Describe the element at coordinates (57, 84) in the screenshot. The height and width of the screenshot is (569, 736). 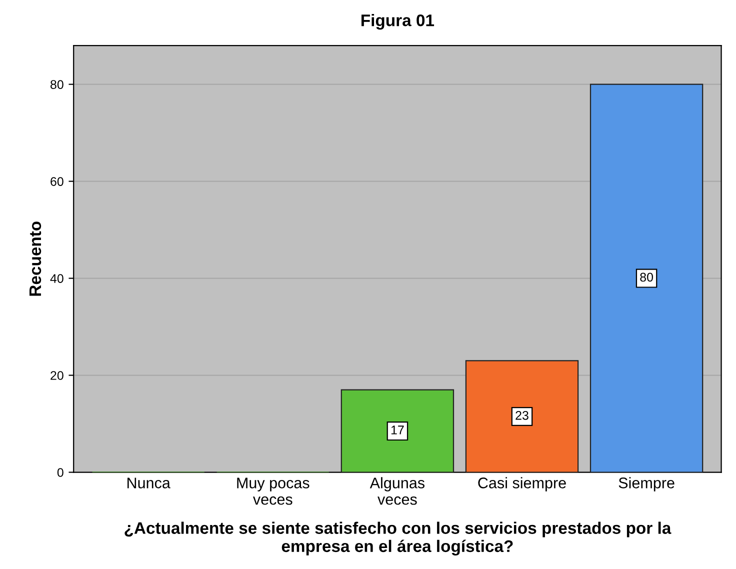
I see `y-tick-label: 80` at that location.